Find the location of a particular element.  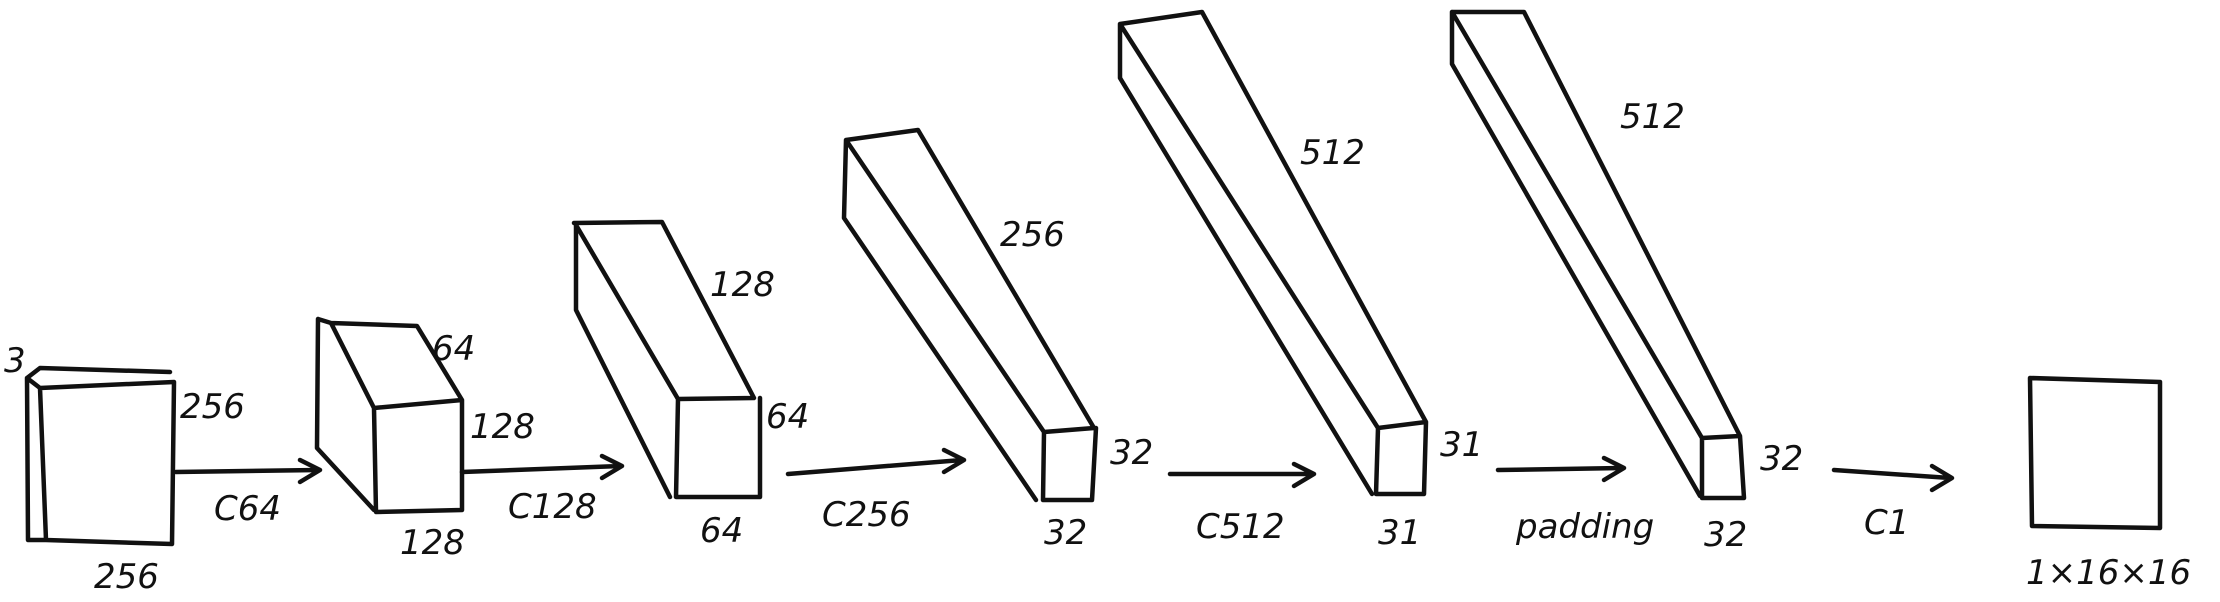

block2-width-label: 64 is located at coordinates (721, 531).